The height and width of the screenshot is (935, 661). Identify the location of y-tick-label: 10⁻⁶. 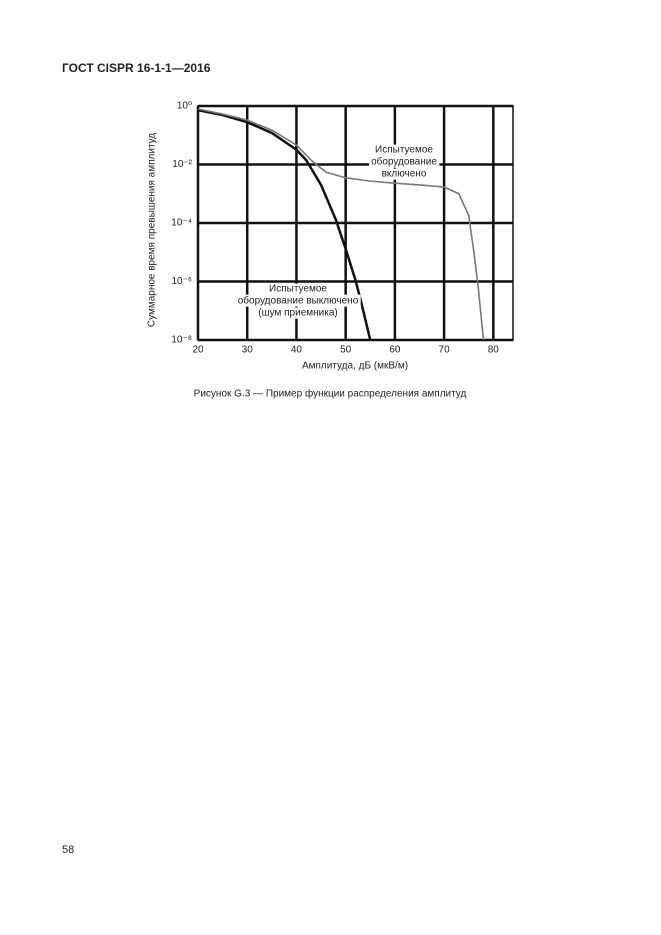
(181, 281).